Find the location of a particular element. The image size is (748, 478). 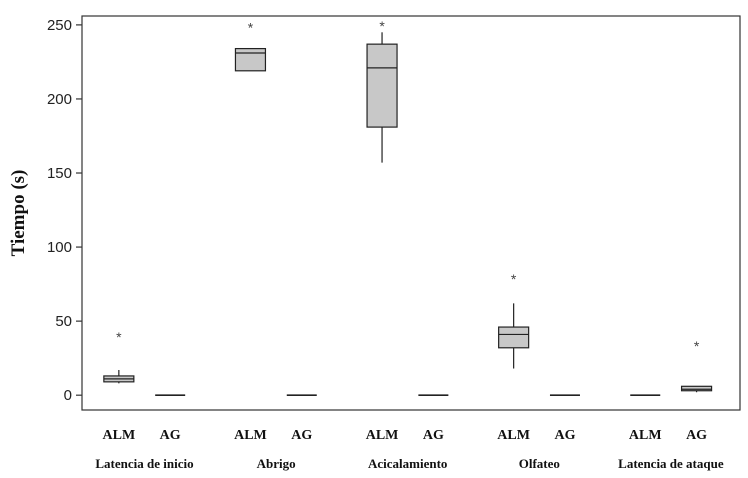

group-label: Latencia de ataque is located at coordinates (671, 463).